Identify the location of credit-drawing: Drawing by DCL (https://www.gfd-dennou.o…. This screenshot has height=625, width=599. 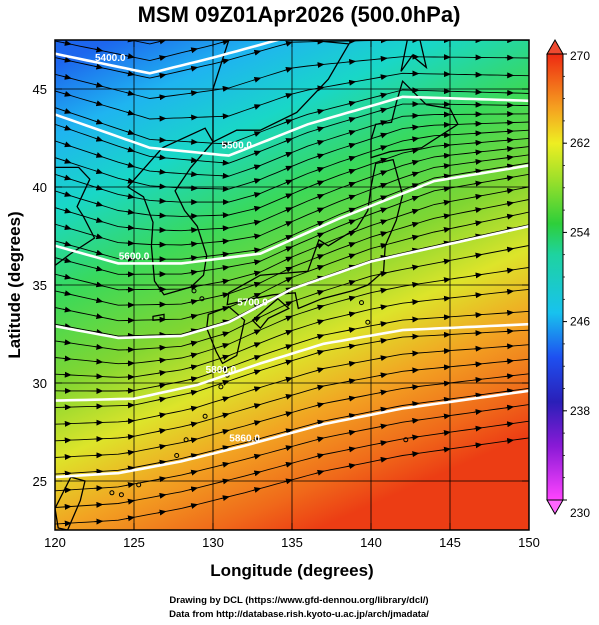
(298, 600).